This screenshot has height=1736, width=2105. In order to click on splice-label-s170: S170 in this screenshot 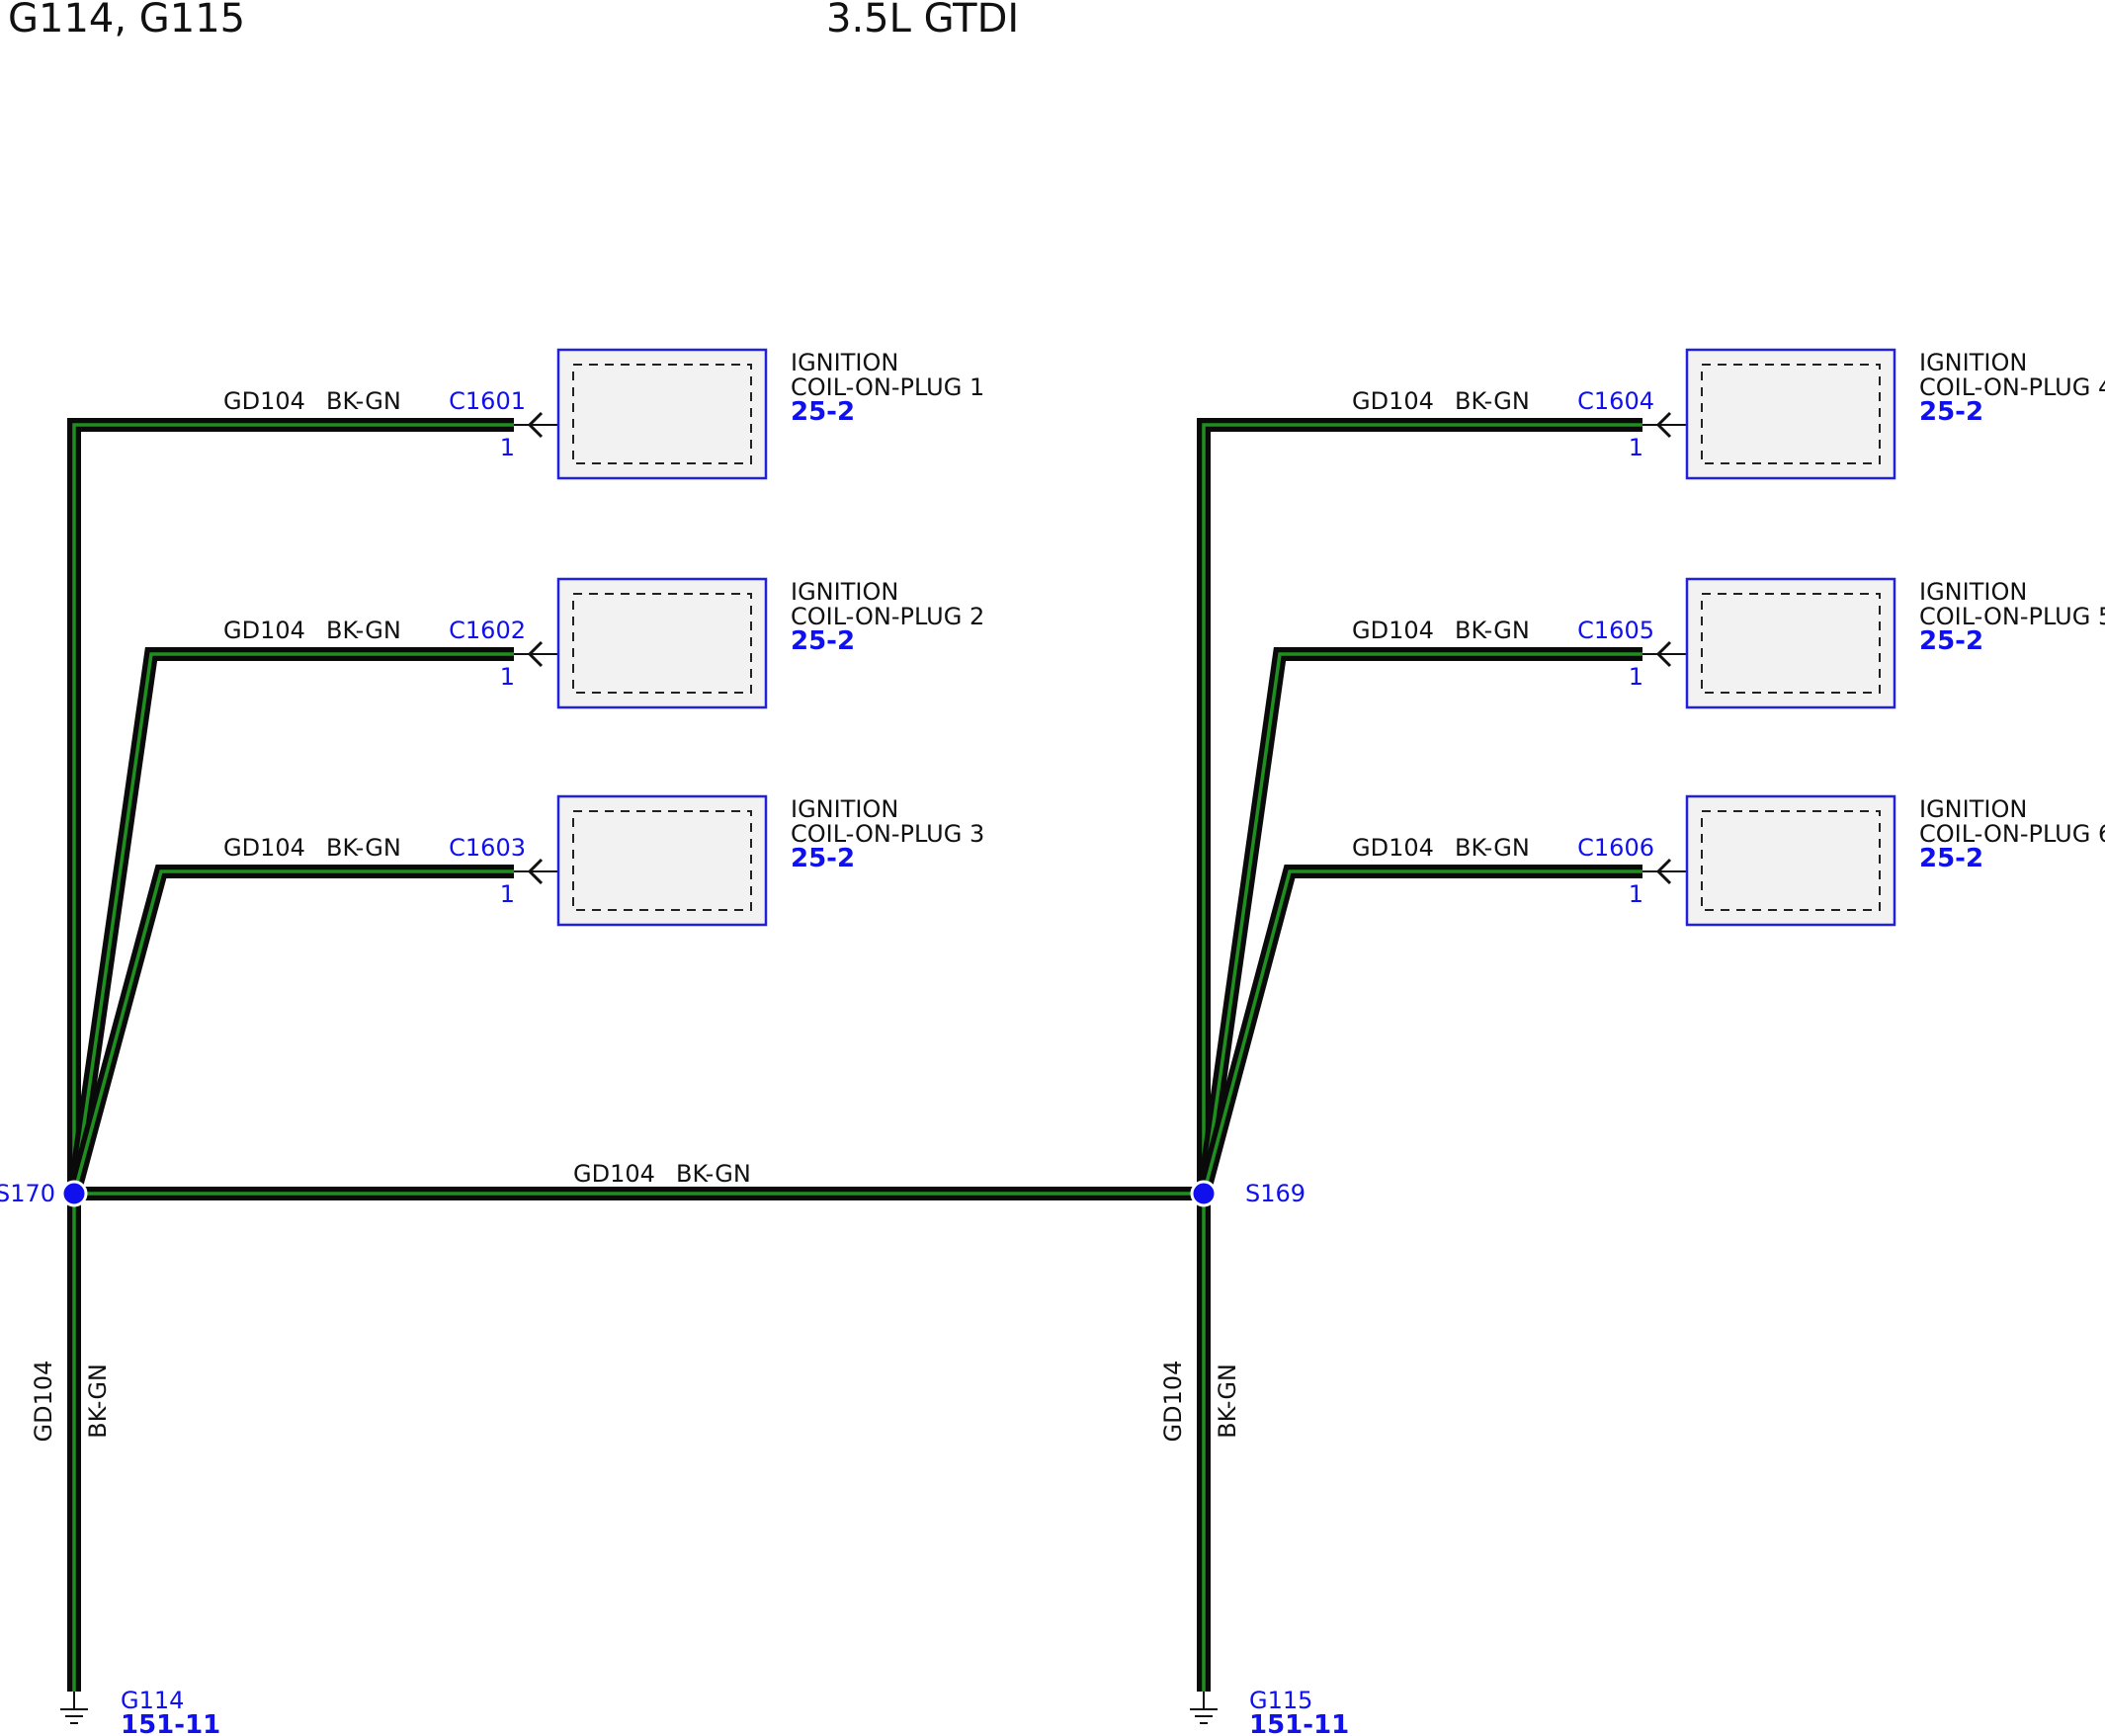, I will do `click(28, 1194)`.